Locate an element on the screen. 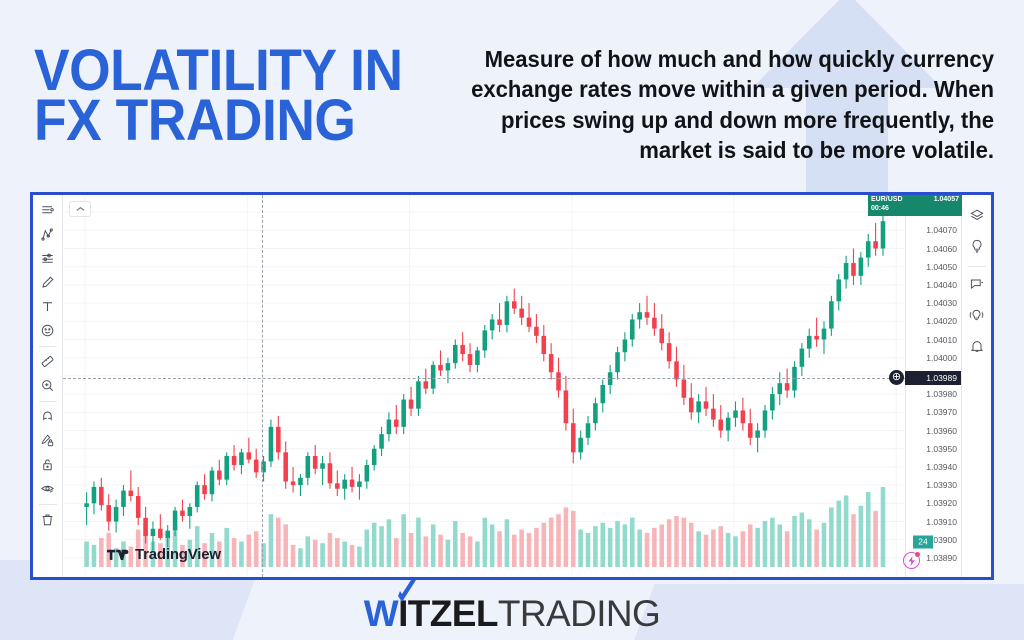 The width and height of the screenshot is (1024, 640). price-tick-label: 1.03920 is located at coordinates (941, 503).